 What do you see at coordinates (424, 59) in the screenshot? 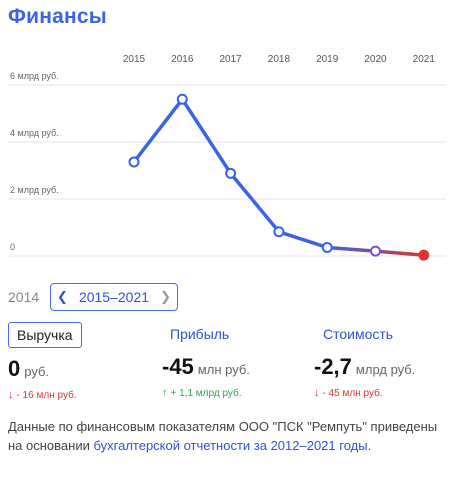
I see `x-tick-label: 2021` at bounding box center [424, 59].